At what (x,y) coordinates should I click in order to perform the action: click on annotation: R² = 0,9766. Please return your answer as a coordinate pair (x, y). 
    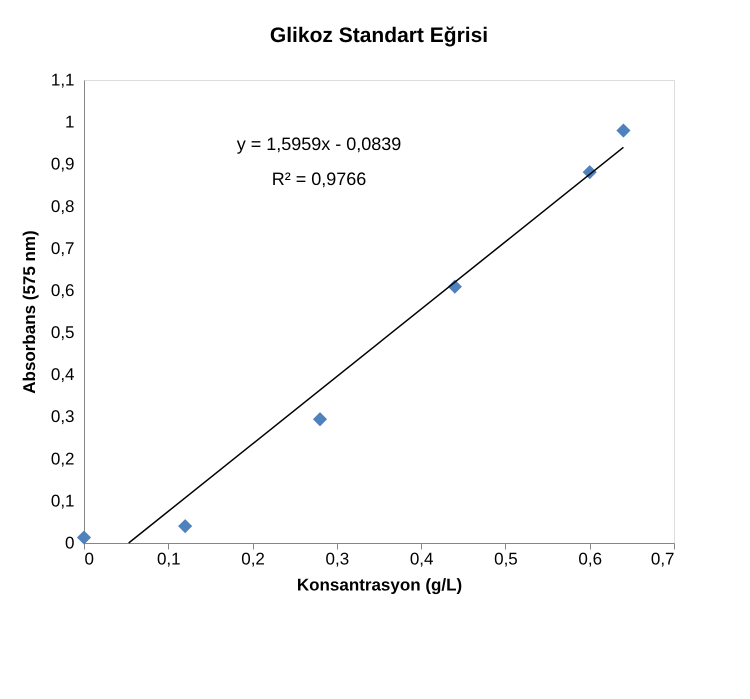
    Looking at the image, I should click on (319, 179).